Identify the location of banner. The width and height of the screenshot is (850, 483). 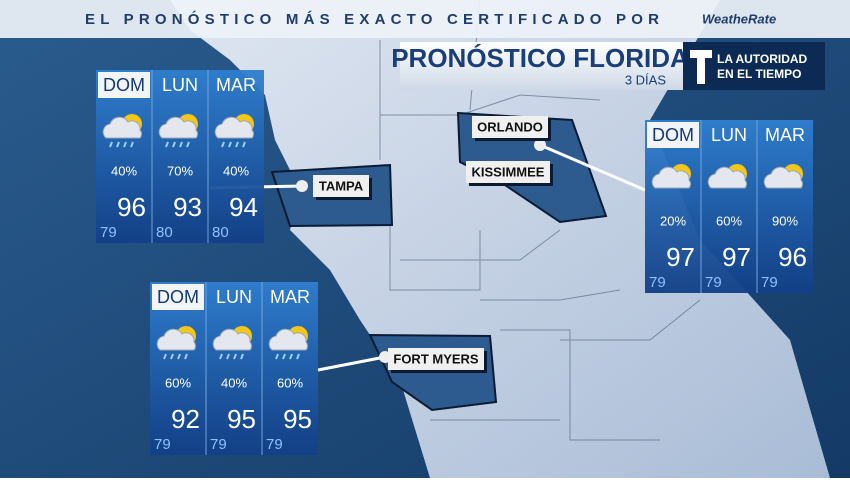
(425, 19).